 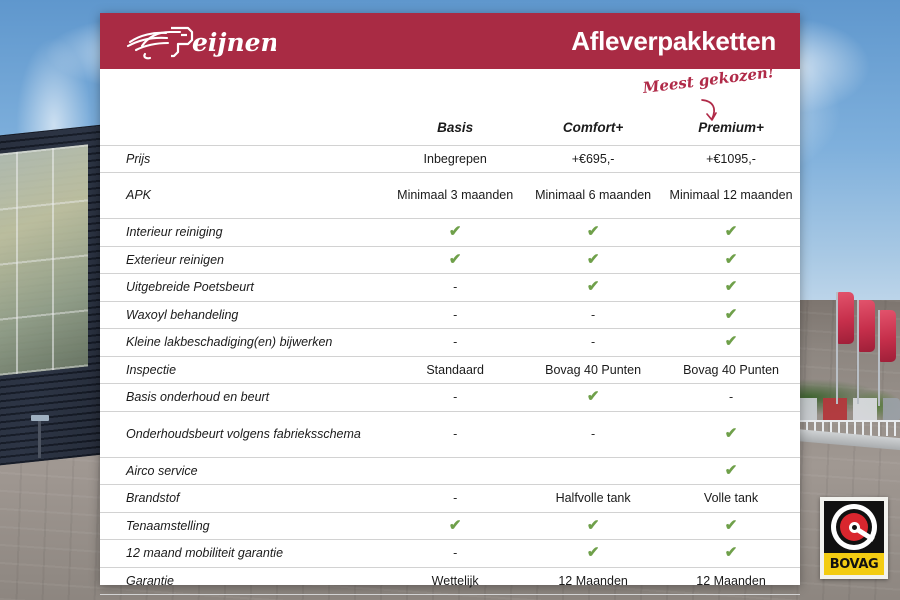 I want to click on table-row: Prijs Inbegrepen +€695,- +€1095,-, so click(x=450, y=159).